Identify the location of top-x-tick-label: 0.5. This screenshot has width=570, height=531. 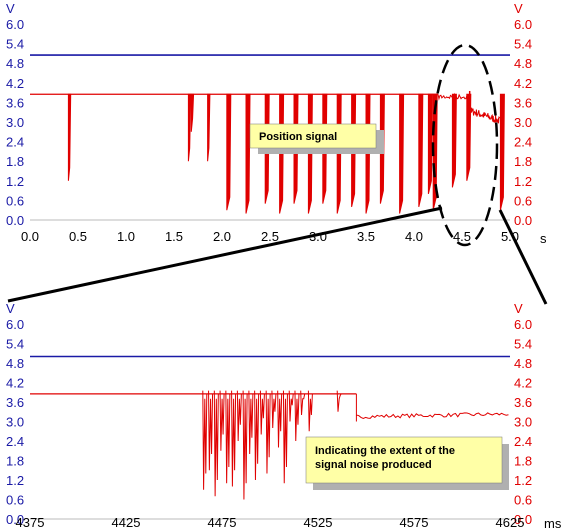
(78, 236).